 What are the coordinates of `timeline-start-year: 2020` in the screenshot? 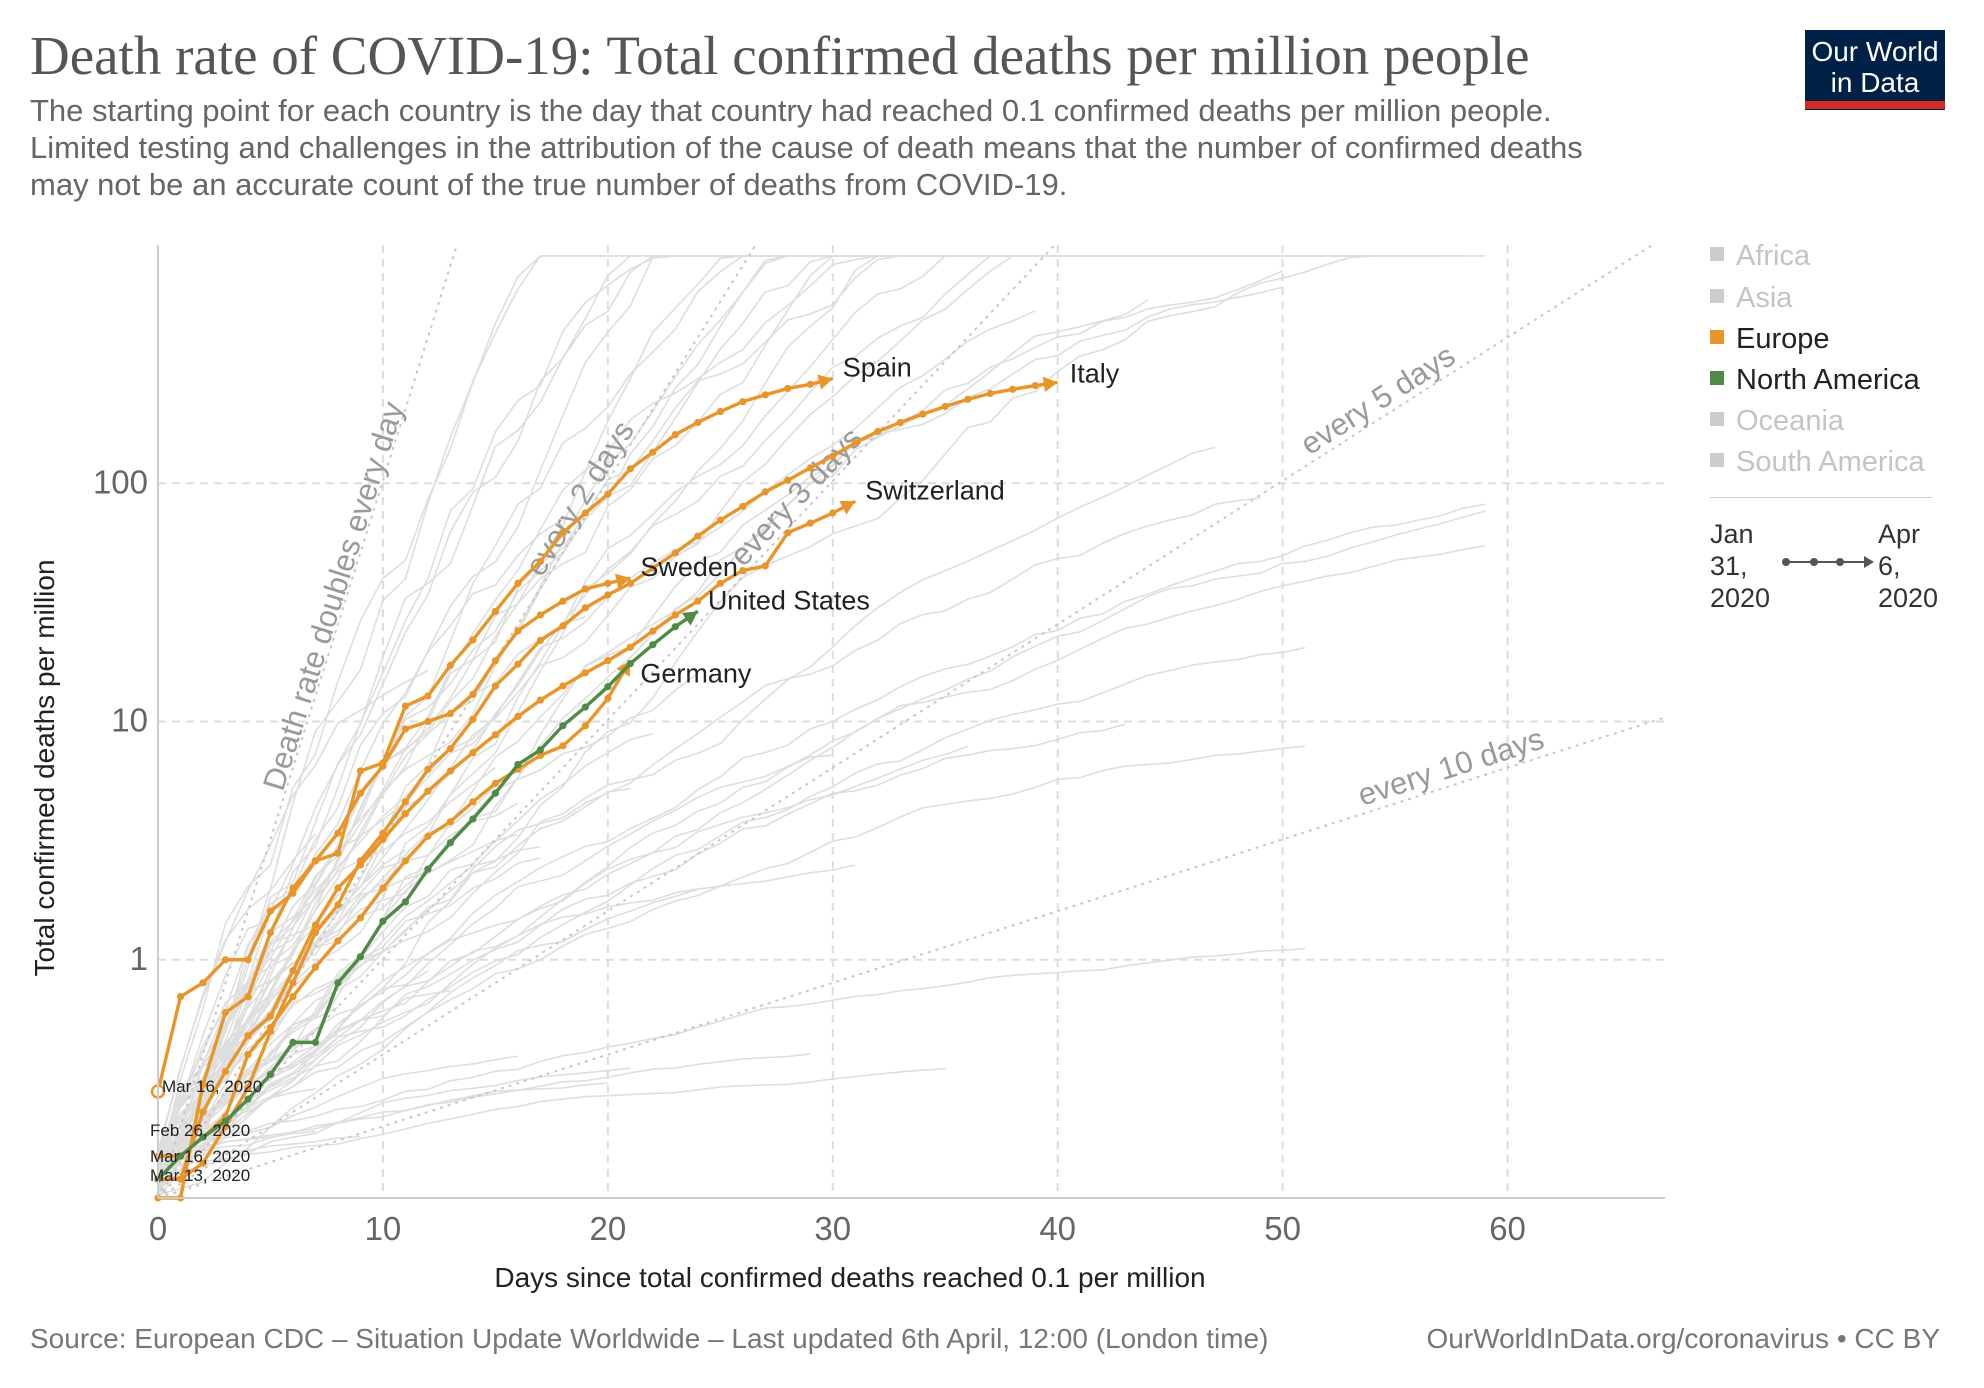 It's located at (1740, 598).